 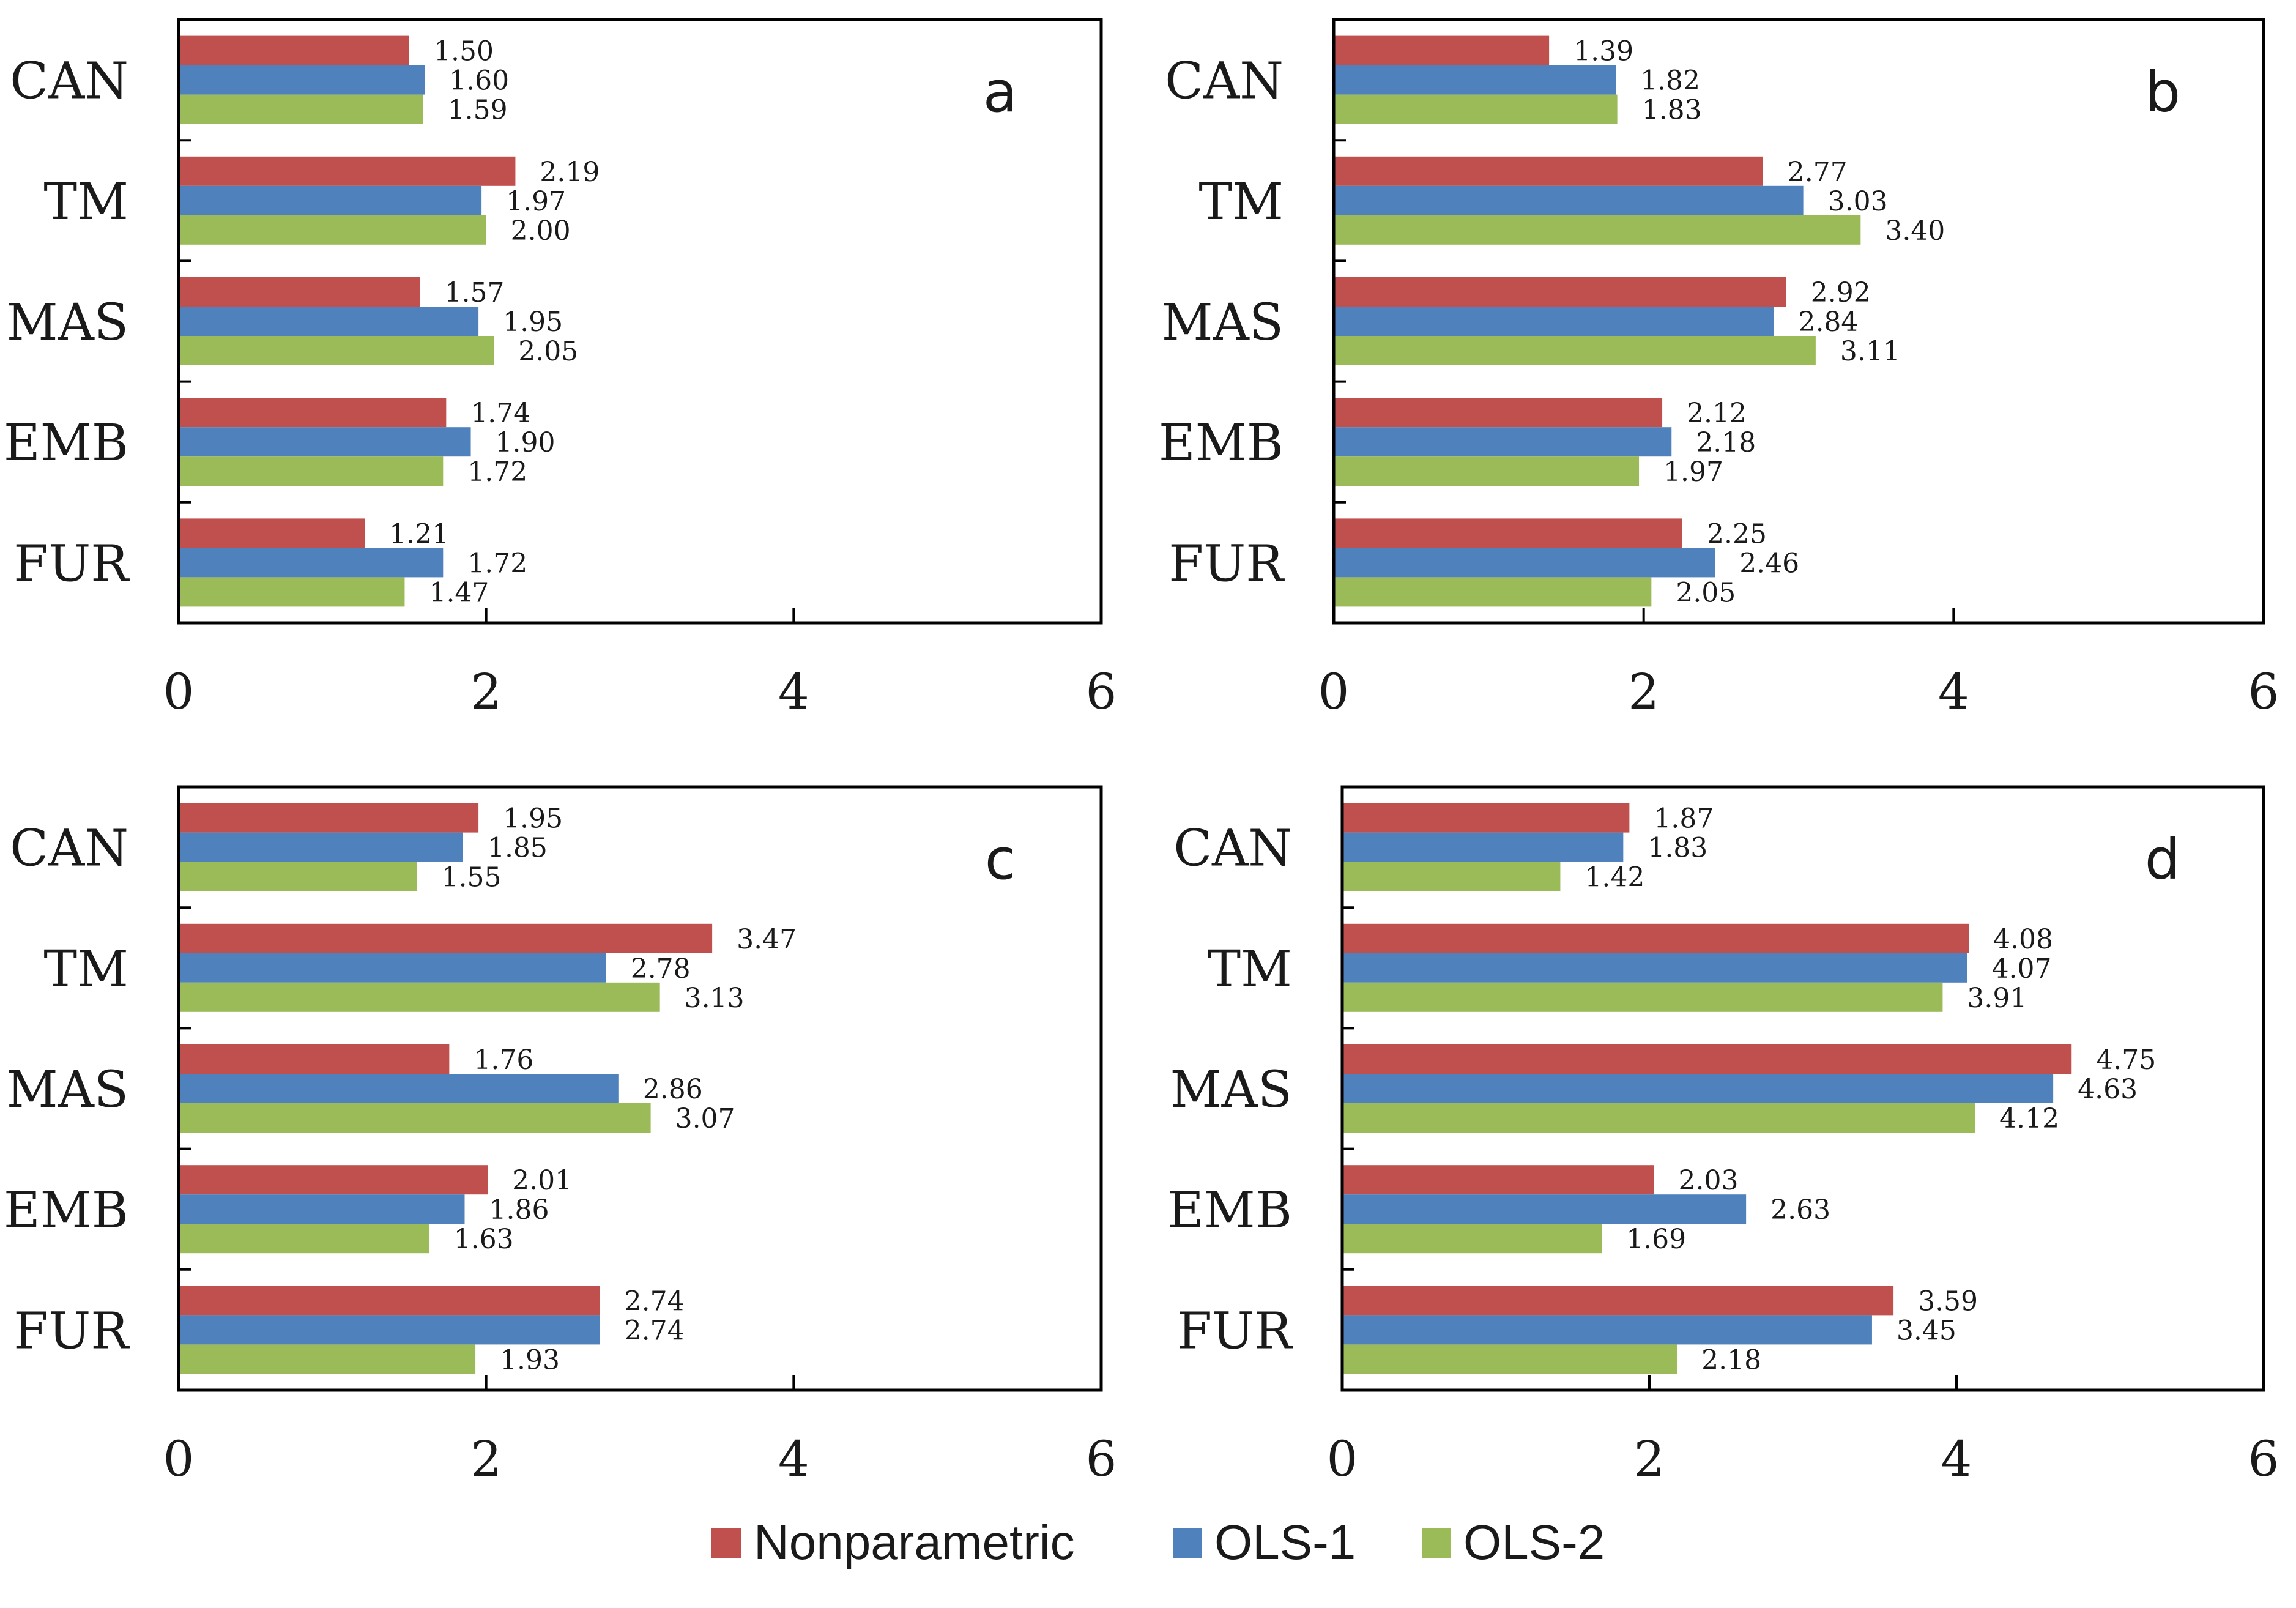 What do you see at coordinates (503, 1060) in the screenshot?
I see `panel-c-value-label-mas-nonparametric: 1.76` at bounding box center [503, 1060].